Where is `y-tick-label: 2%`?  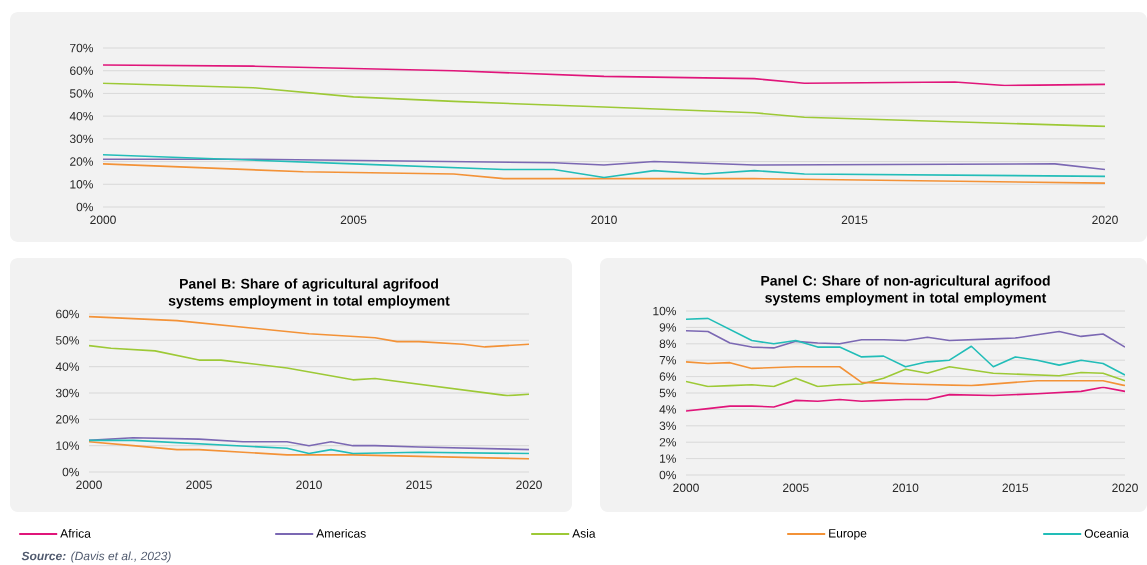 y-tick-label: 2% is located at coordinates (668, 442).